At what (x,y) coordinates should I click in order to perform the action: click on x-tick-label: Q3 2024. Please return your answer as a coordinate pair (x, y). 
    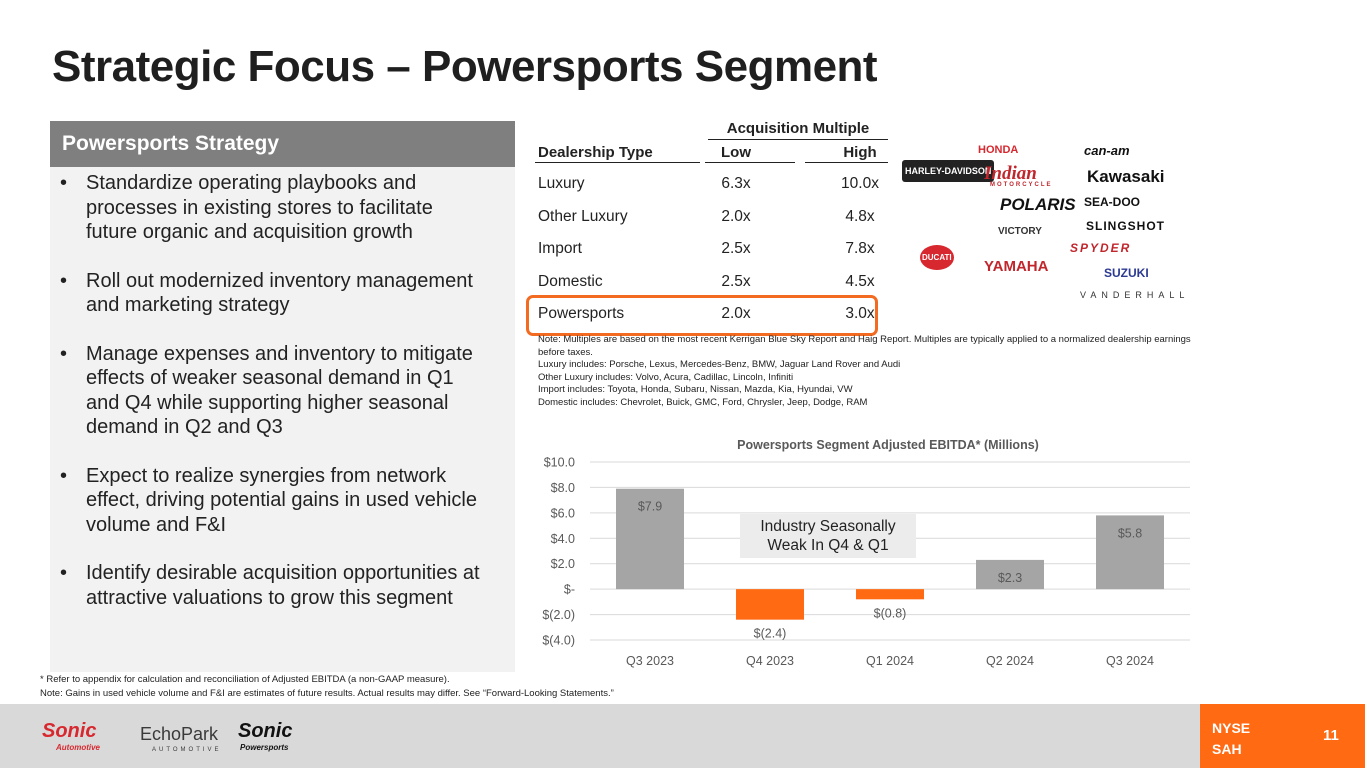
    Looking at the image, I should click on (1130, 661).